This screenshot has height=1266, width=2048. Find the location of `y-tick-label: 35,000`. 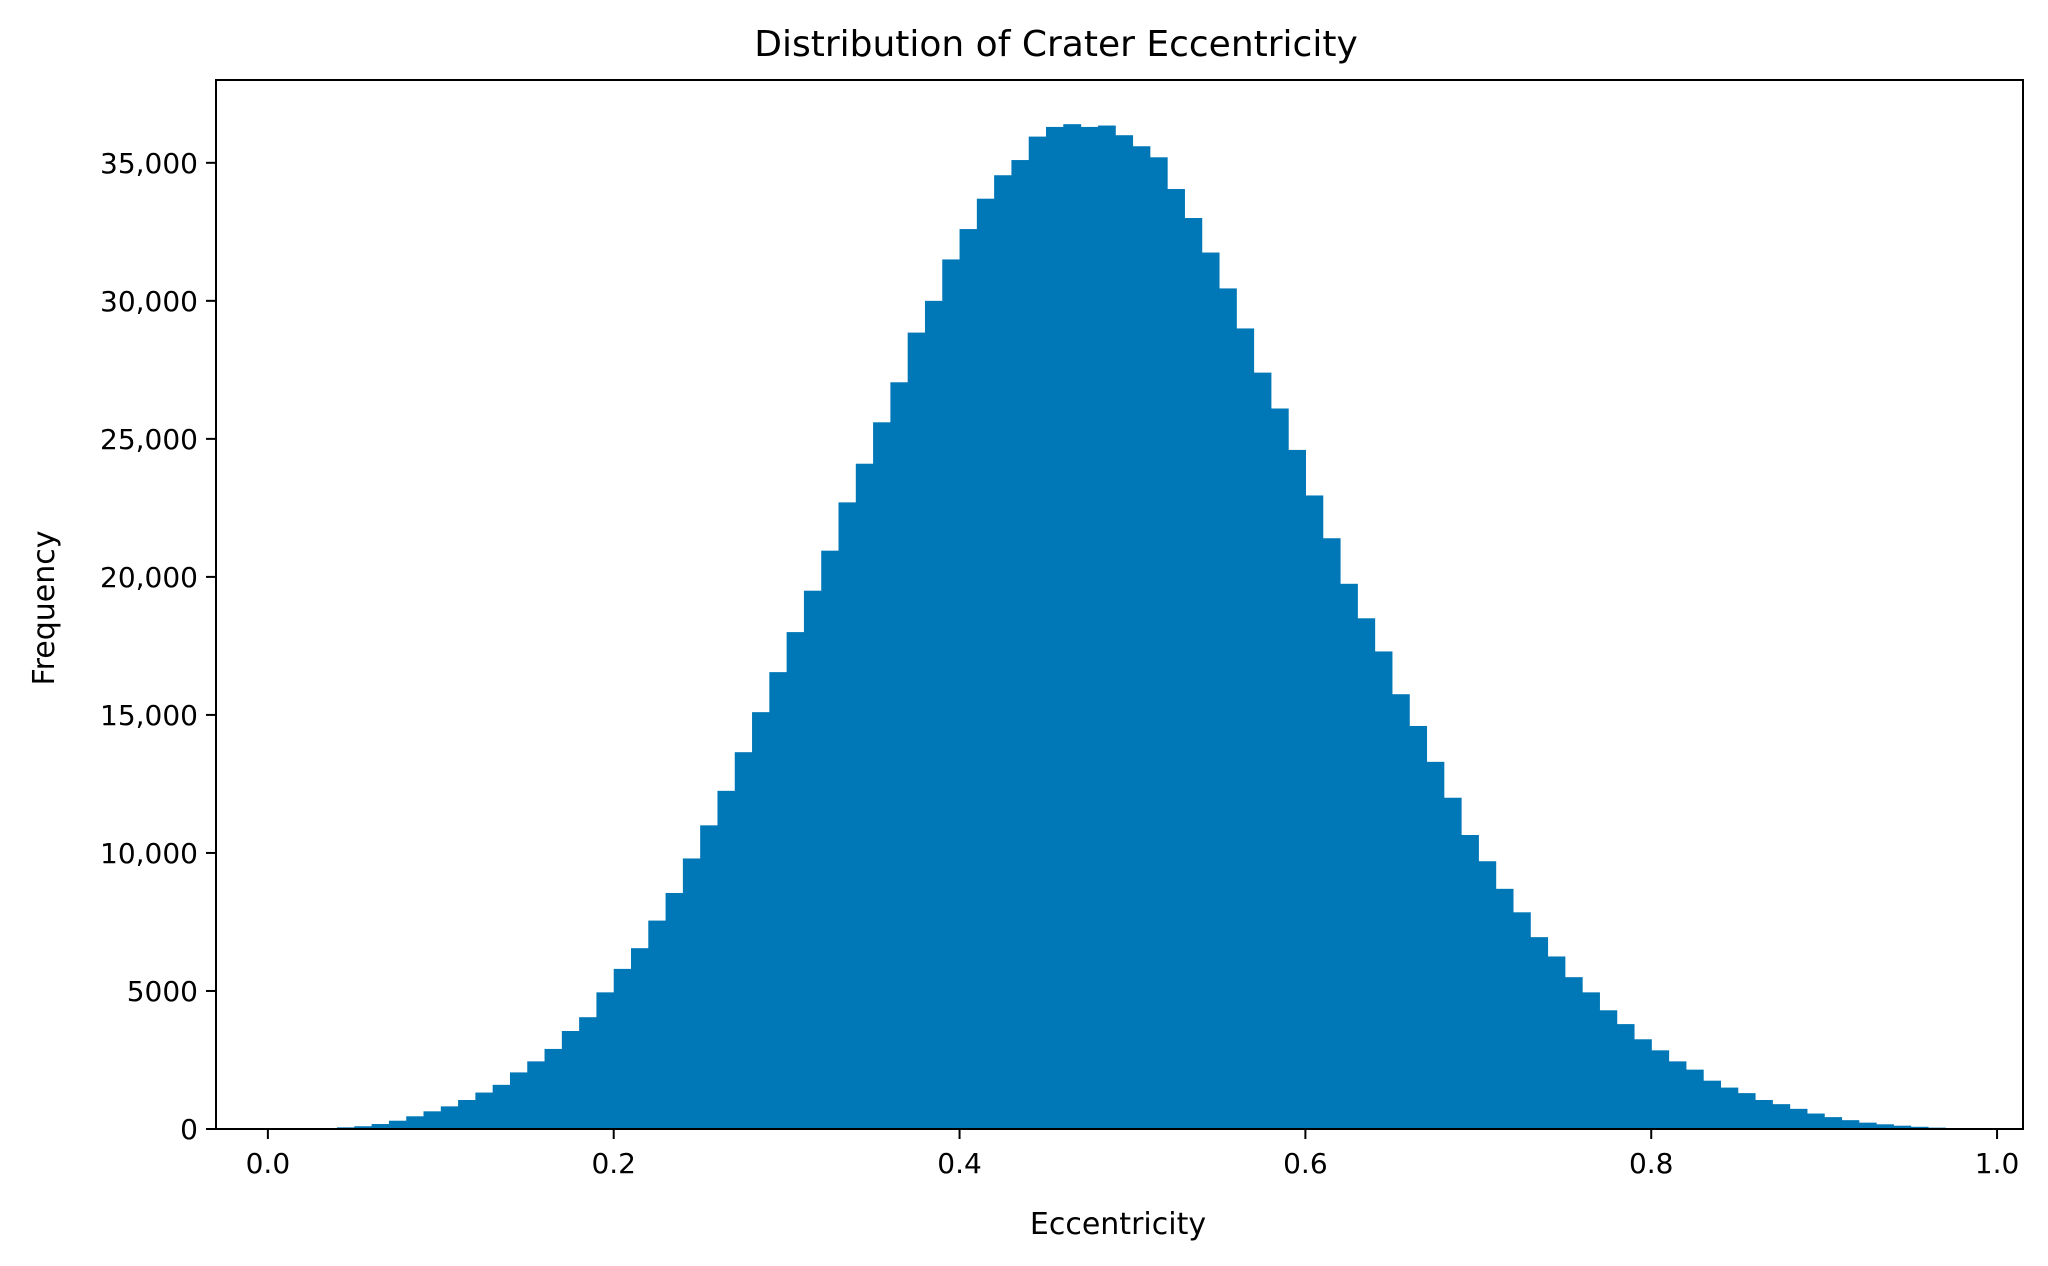

y-tick-label: 35,000 is located at coordinates (149, 163).